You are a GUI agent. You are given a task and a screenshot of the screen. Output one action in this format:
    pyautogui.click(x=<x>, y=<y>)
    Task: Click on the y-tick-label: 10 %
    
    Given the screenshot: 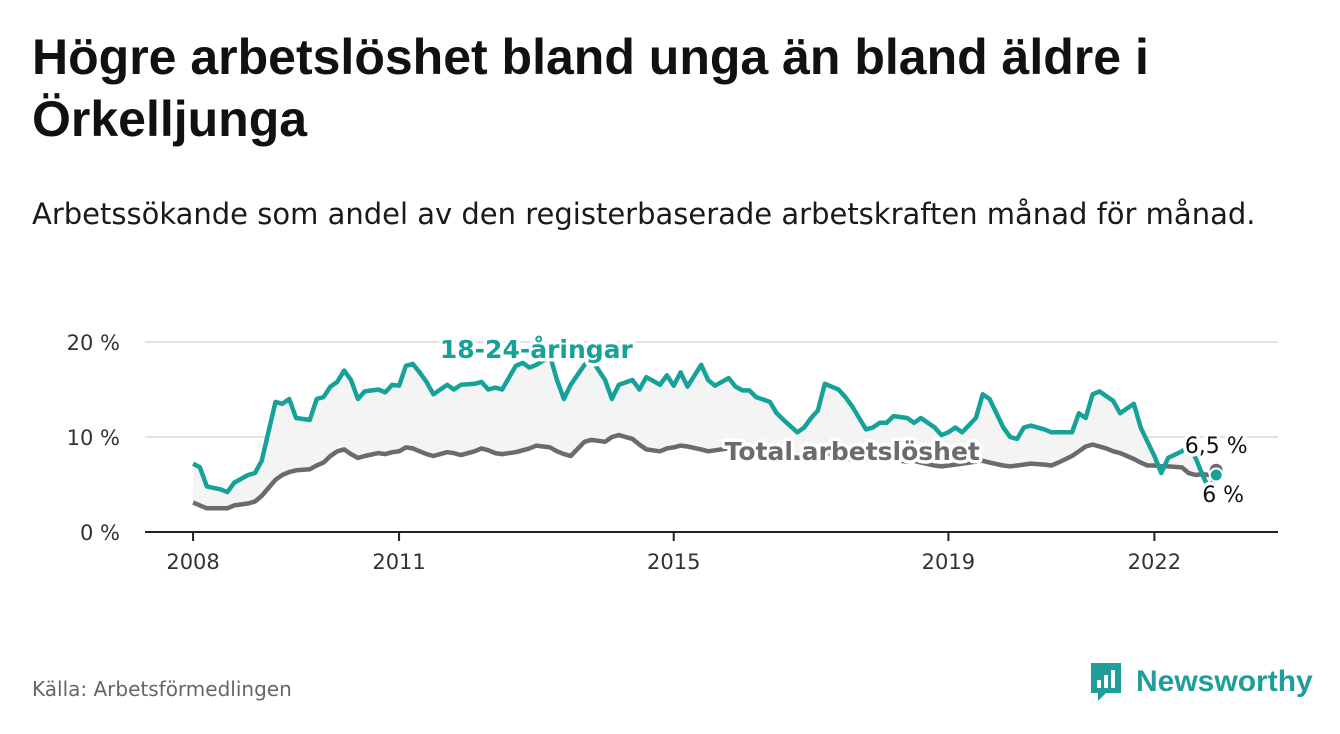 What is the action you would take?
    pyautogui.click(x=93, y=438)
    